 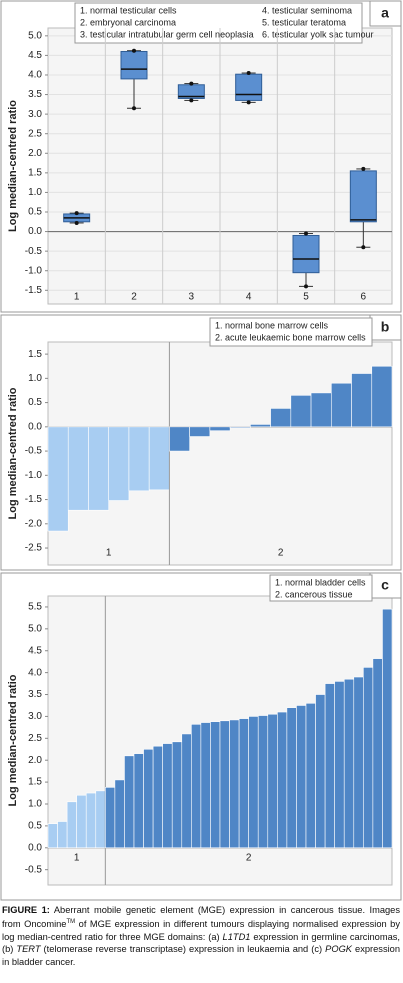 I want to click on caption-label: FIGURE 1:, so click(x=26, y=910).